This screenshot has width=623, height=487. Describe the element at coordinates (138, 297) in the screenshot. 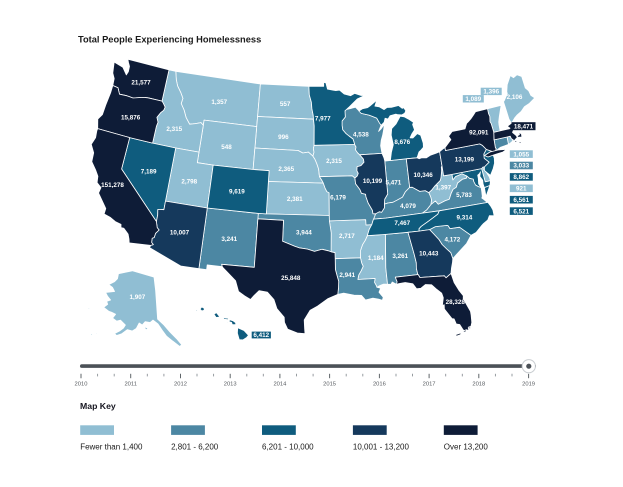

I see `svg-text: 1,907` at that location.